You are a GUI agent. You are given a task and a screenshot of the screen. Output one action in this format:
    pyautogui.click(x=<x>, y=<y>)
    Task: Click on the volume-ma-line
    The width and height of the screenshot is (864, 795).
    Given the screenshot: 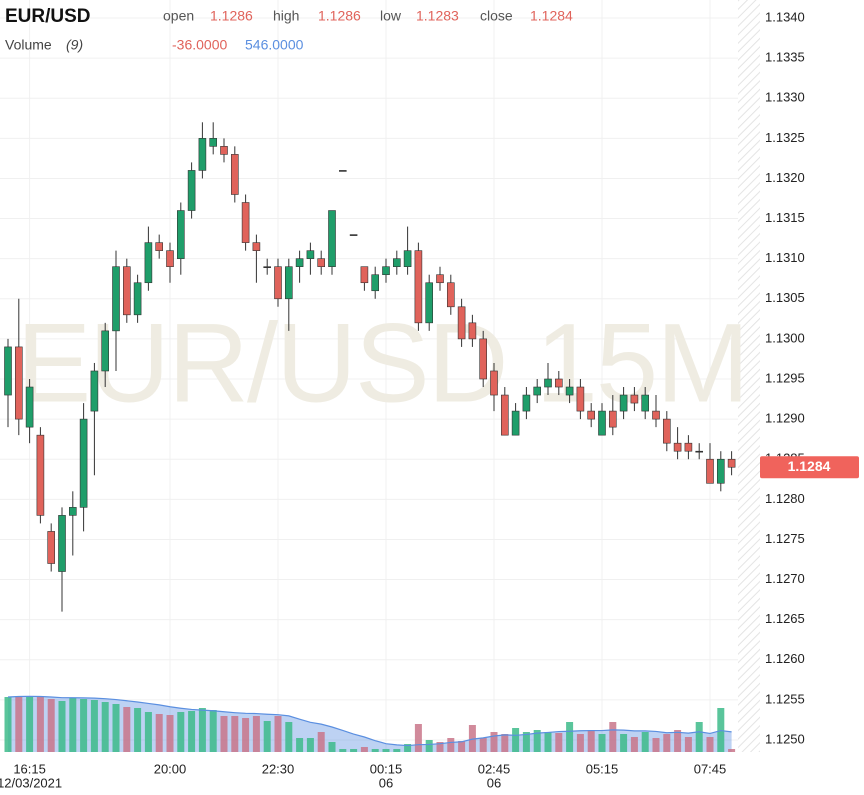 What is the action you would take?
    pyautogui.click(x=369, y=721)
    